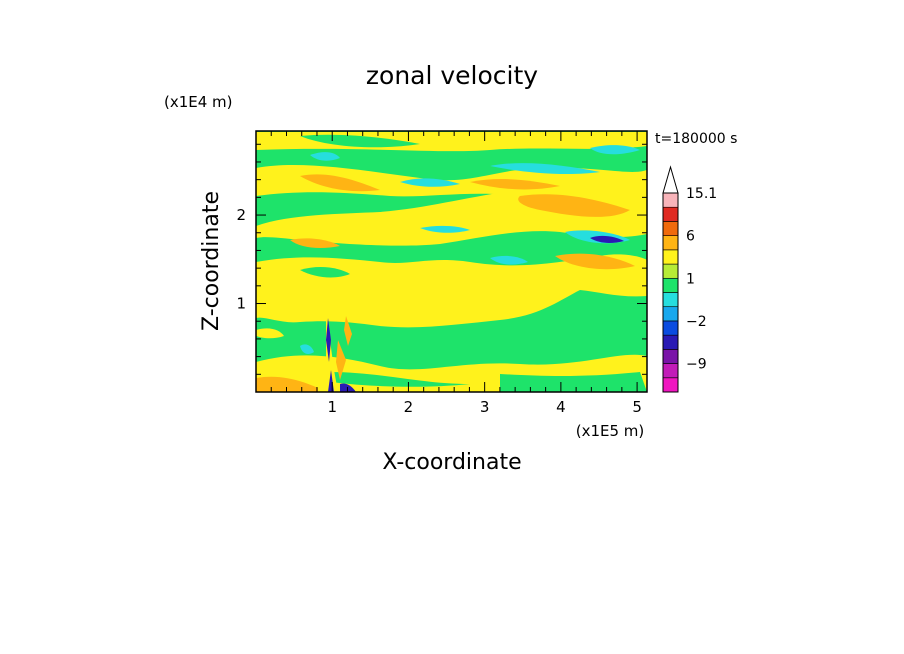 The width and height of the screenshot is (904, 654). I want to click on y-tick-label: 2, so click(241, 215).